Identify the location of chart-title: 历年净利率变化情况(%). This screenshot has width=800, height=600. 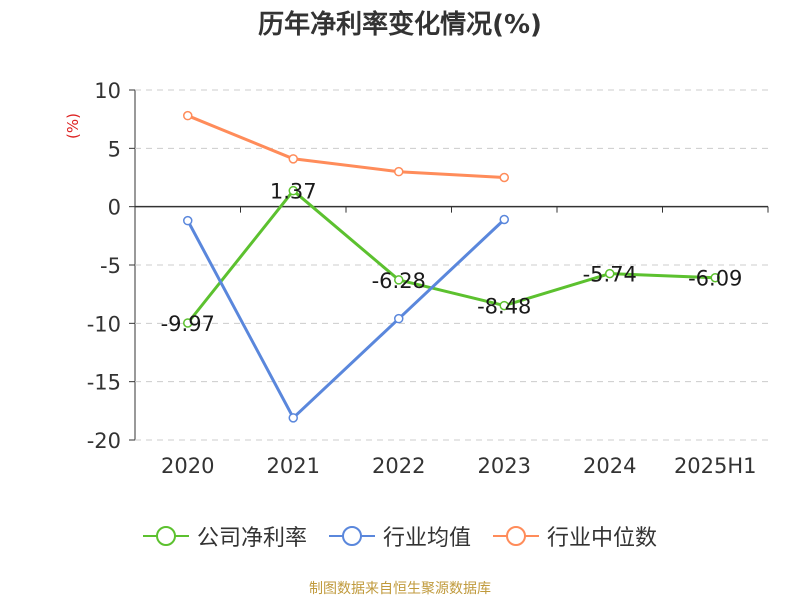
(400, 25).